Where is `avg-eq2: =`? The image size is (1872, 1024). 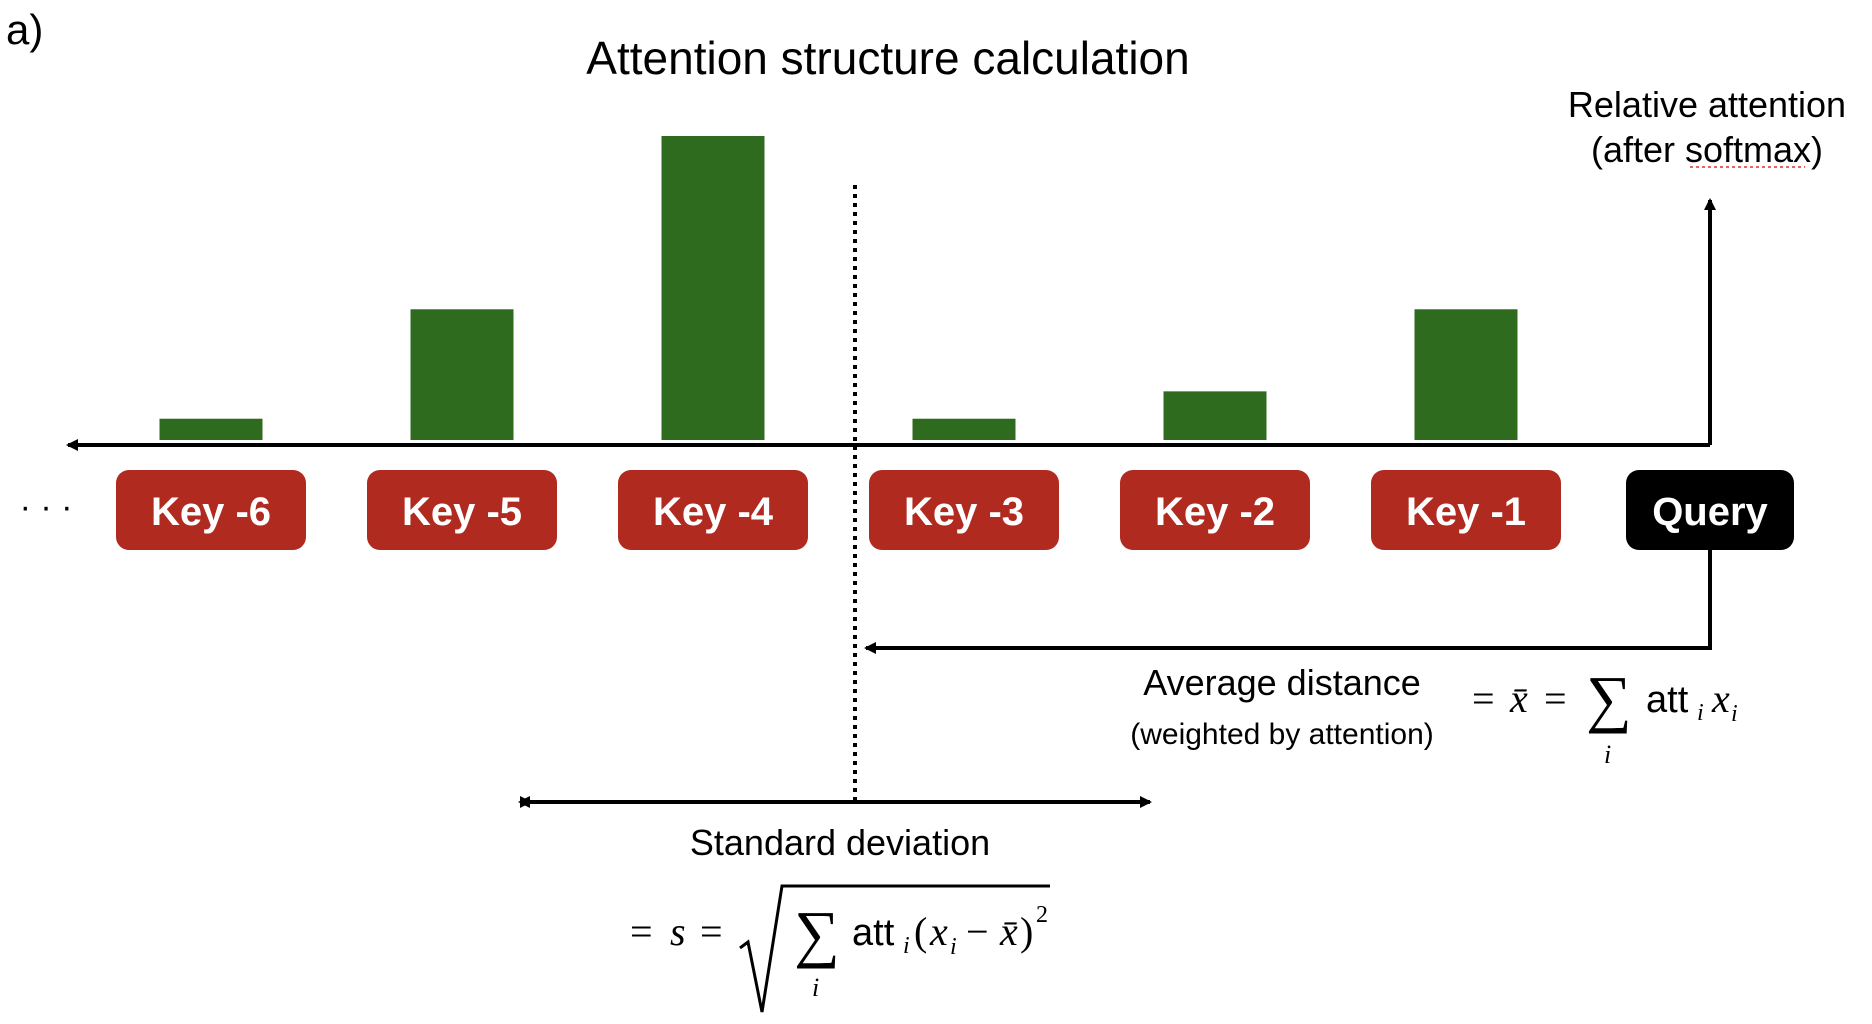 avg-eq2: = is located at coordinates (1555, 698).